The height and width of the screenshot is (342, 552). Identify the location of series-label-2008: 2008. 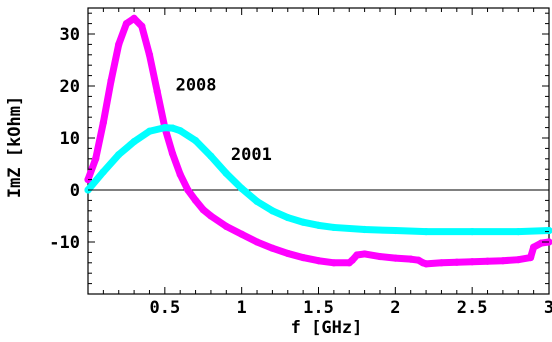
(196, 86).